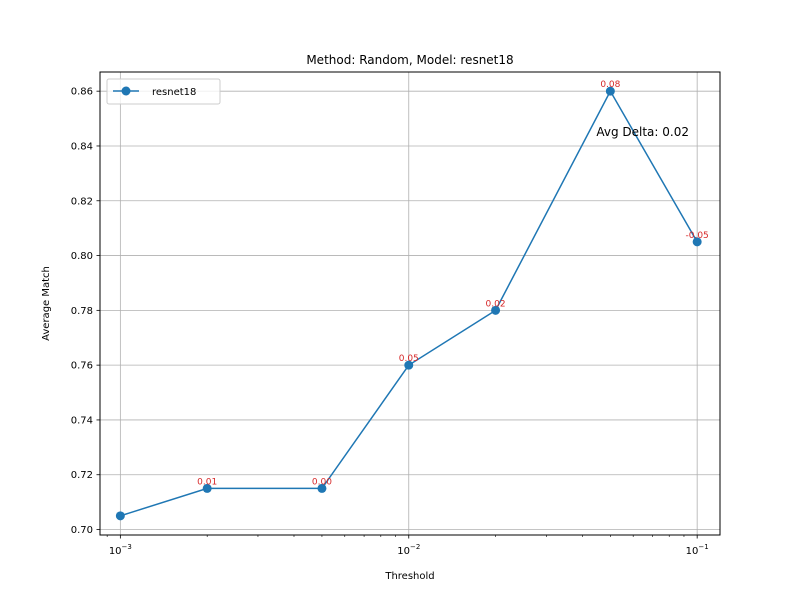  I want to click on y-tick-label: 0.82, so click(82, 201).